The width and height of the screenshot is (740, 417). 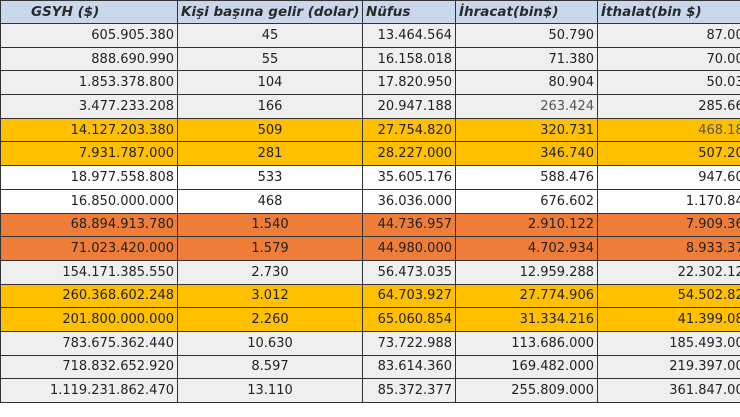 I want to click on cell-population: 13.464.564, so click(x=409, y=35).